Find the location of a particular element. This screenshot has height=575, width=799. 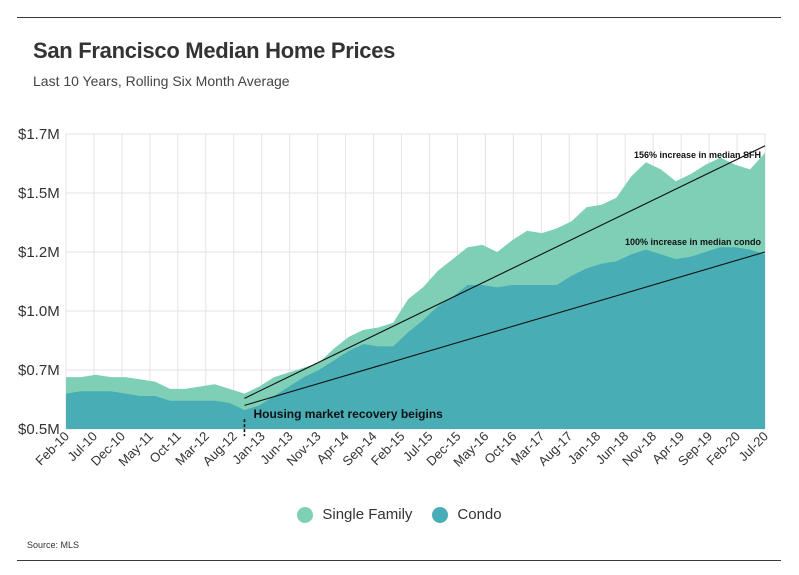

legend-item-single-family: Single Family is located at coordinates (354, 514).